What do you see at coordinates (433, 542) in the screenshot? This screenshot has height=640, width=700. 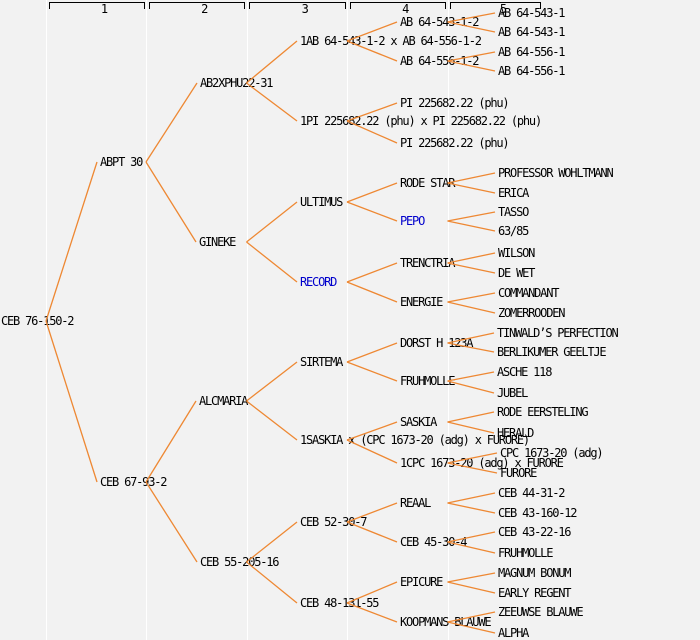 I see `pedigree-node-label: CEB 45-30-4` at bounding box center [433, 542].